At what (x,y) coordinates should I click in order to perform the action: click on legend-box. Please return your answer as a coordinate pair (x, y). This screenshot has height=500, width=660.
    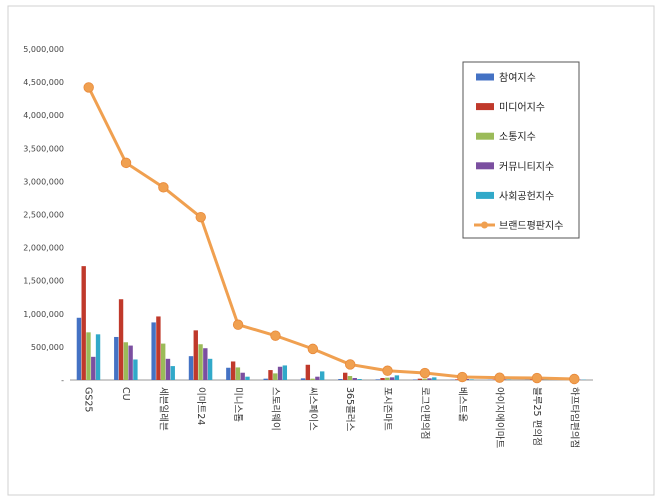
    Looking at the image, I should click on (521, 150).